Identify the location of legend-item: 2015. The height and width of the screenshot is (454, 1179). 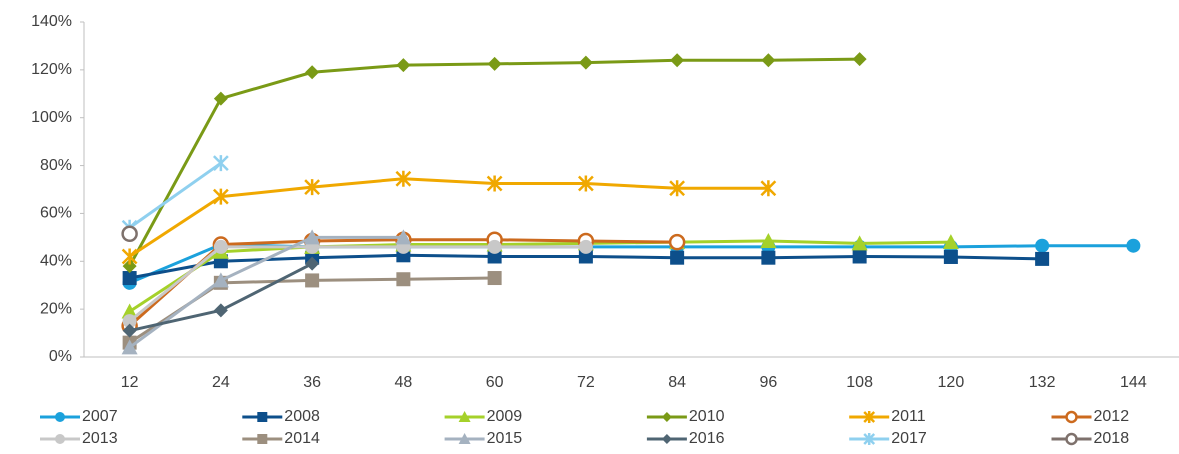
(483, 438).